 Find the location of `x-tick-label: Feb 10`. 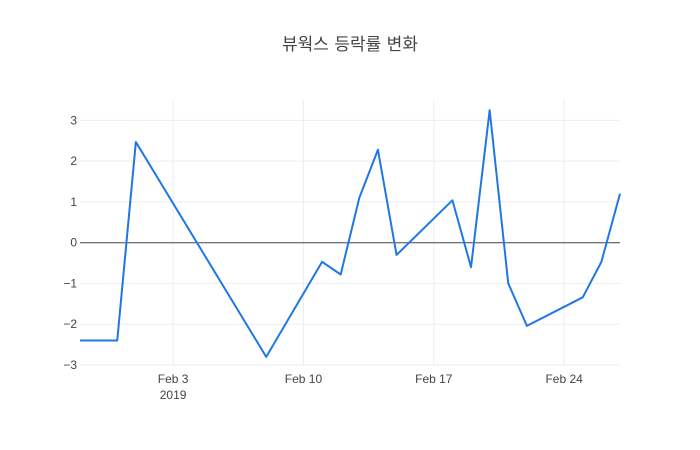

x-tick-label: Feb 10 is located at coordinates (304, 379).